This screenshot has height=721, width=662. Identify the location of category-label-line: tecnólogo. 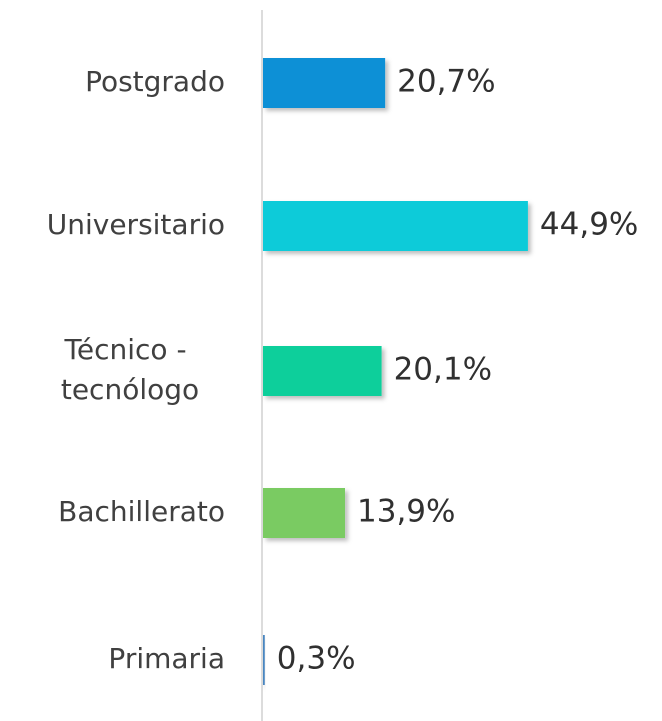
(130, 389).